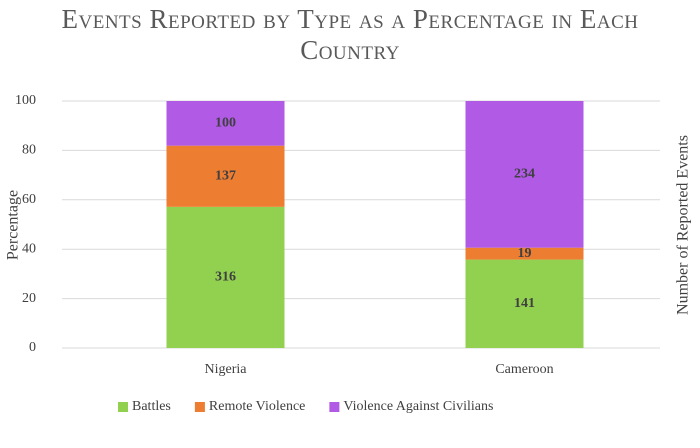 This screenshot has height=448, width=700. I want to click on legend-label: Battles, so click(151, 406).